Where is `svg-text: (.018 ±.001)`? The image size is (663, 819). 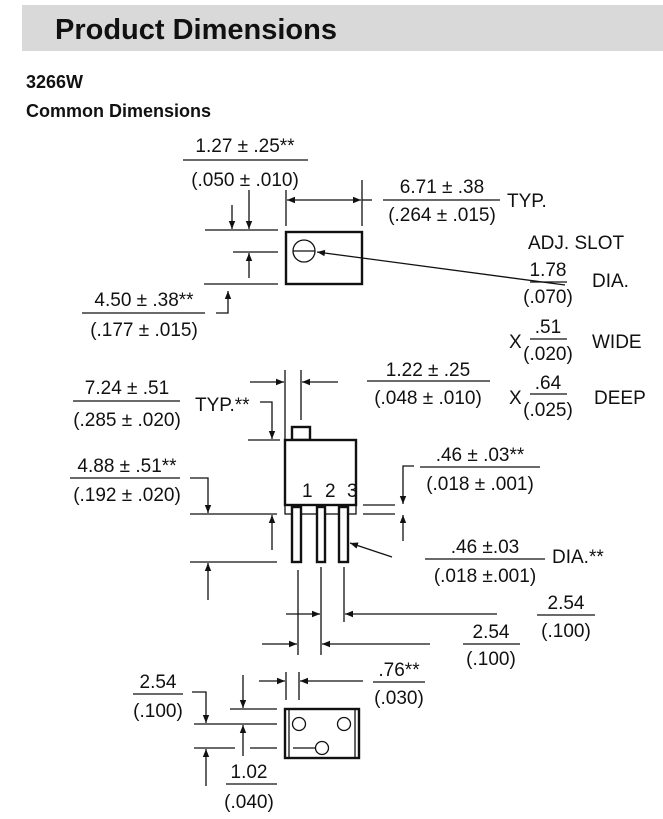 svg-text: (.018 ±.001) is located at coordinates (485, 576).